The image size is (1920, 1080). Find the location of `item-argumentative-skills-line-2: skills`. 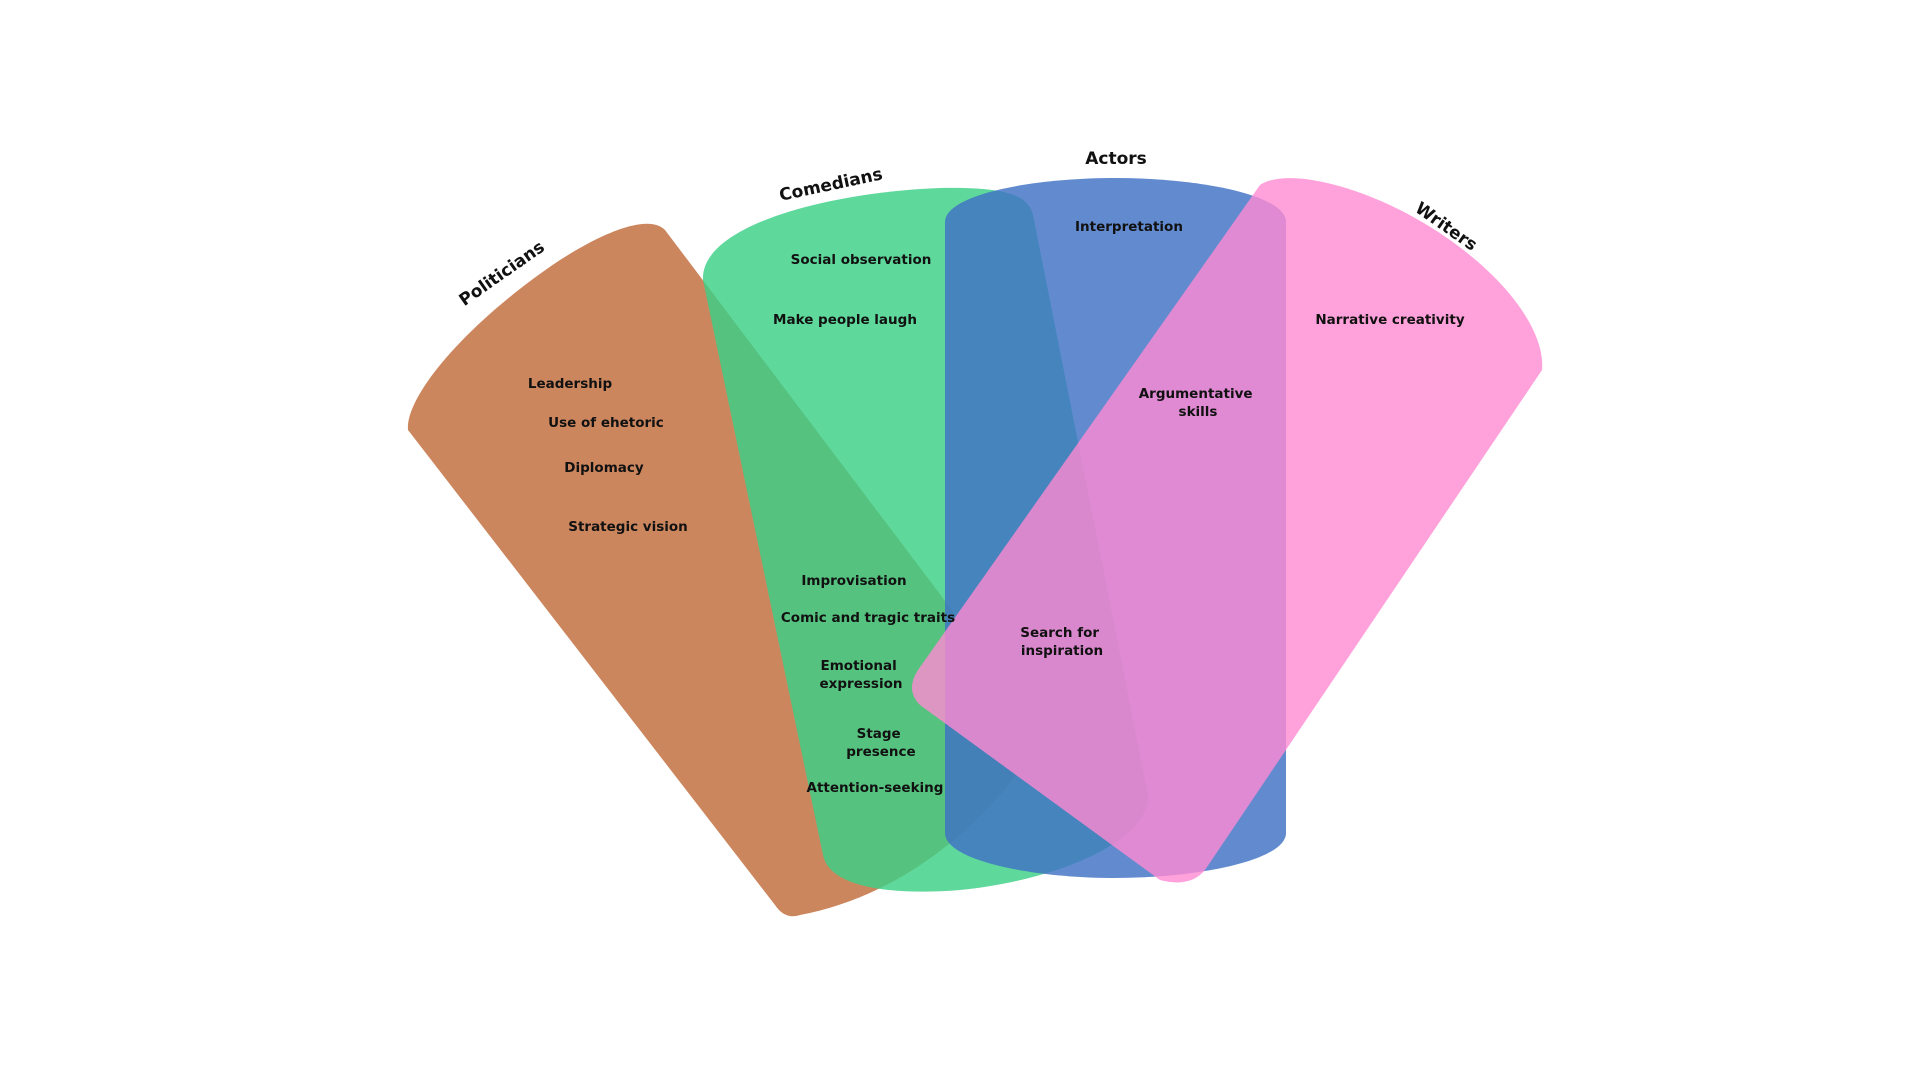

item-argumentative-skills-line-2: skills is located at coordinates (1198, 412).